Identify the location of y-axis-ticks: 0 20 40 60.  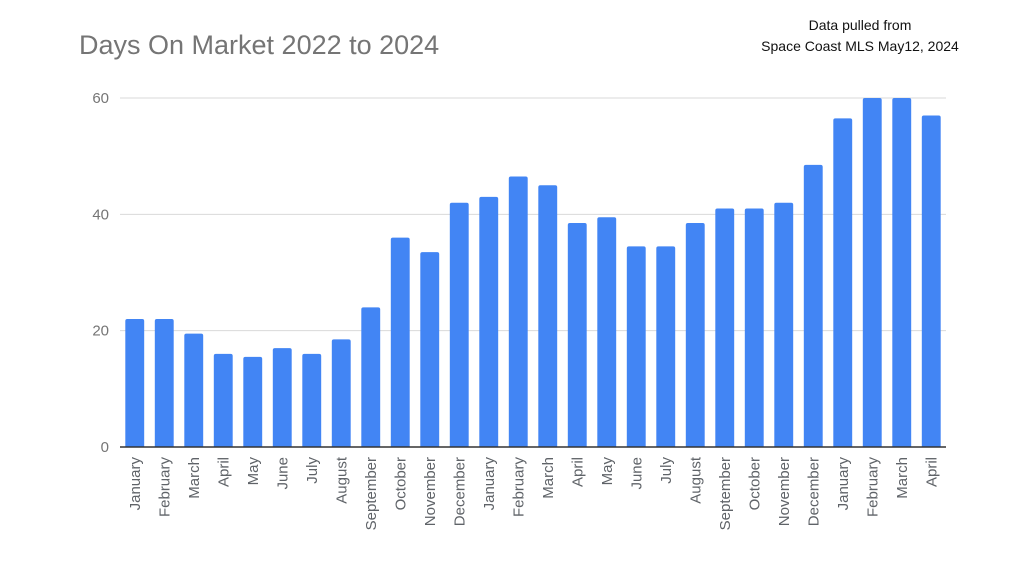
(100, 273).